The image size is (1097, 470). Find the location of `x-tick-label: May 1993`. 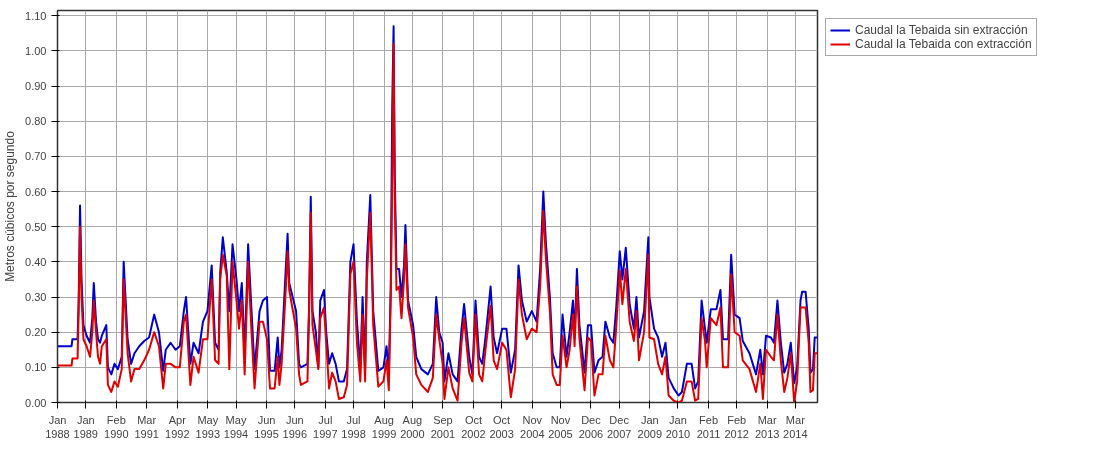

x-tick-label: May 1993 is located at coordinates (208, 426).